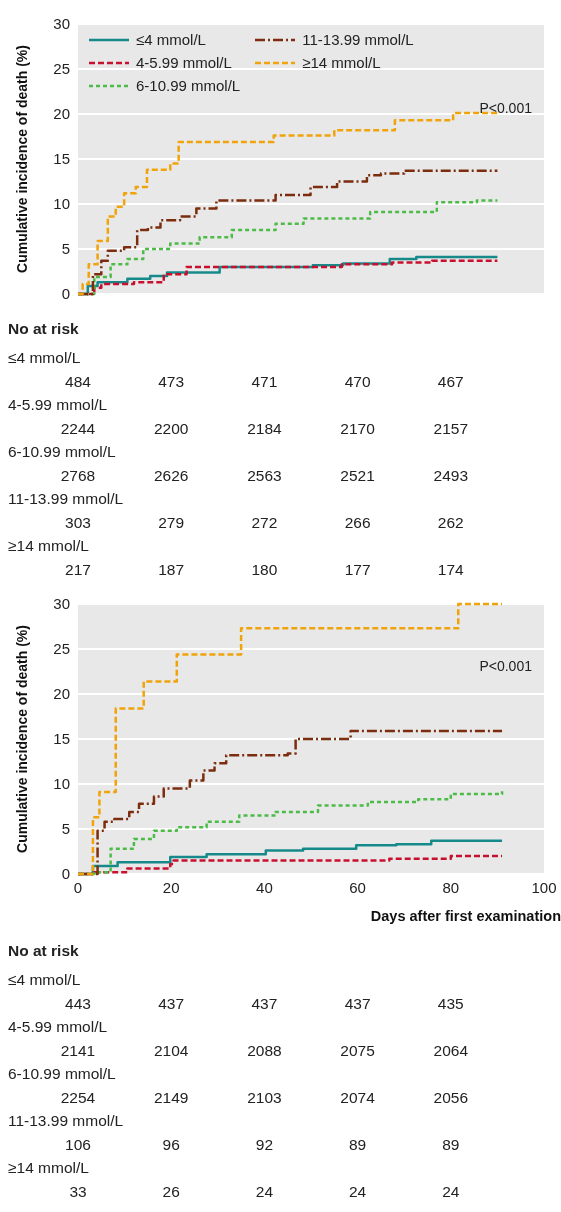 The image size is (561, 1212). Describe the element at coordinates (357, 428) in the screenshot. I see `text: 2170` at that location.